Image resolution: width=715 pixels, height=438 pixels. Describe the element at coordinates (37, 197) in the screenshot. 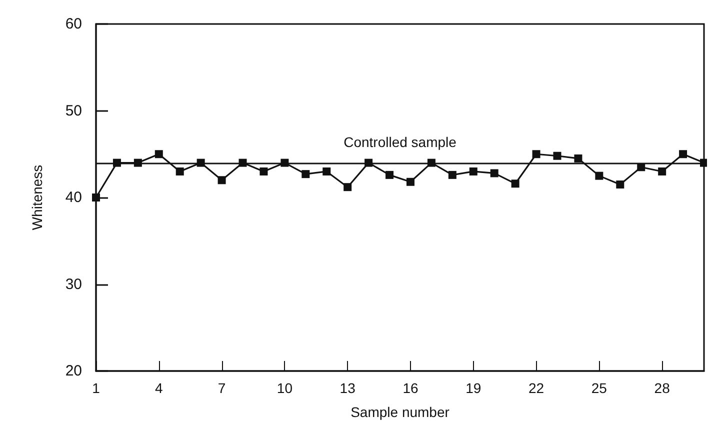

I see `y-axis-title: Whiteness` at that location.